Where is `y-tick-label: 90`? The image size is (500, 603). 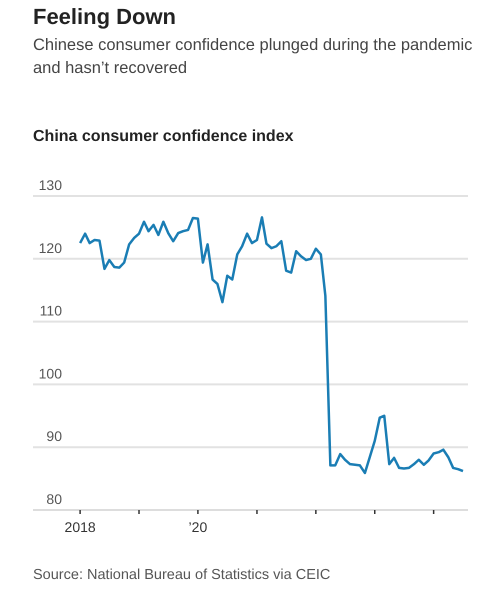 y-tick-label: 90 is located at coordinates (54, 436).